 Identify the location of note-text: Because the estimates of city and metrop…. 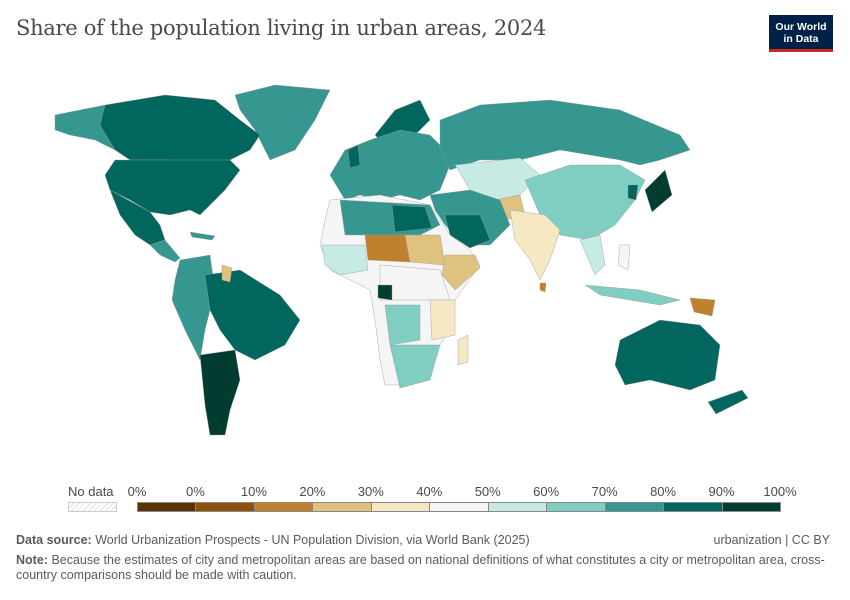
(420, 567).